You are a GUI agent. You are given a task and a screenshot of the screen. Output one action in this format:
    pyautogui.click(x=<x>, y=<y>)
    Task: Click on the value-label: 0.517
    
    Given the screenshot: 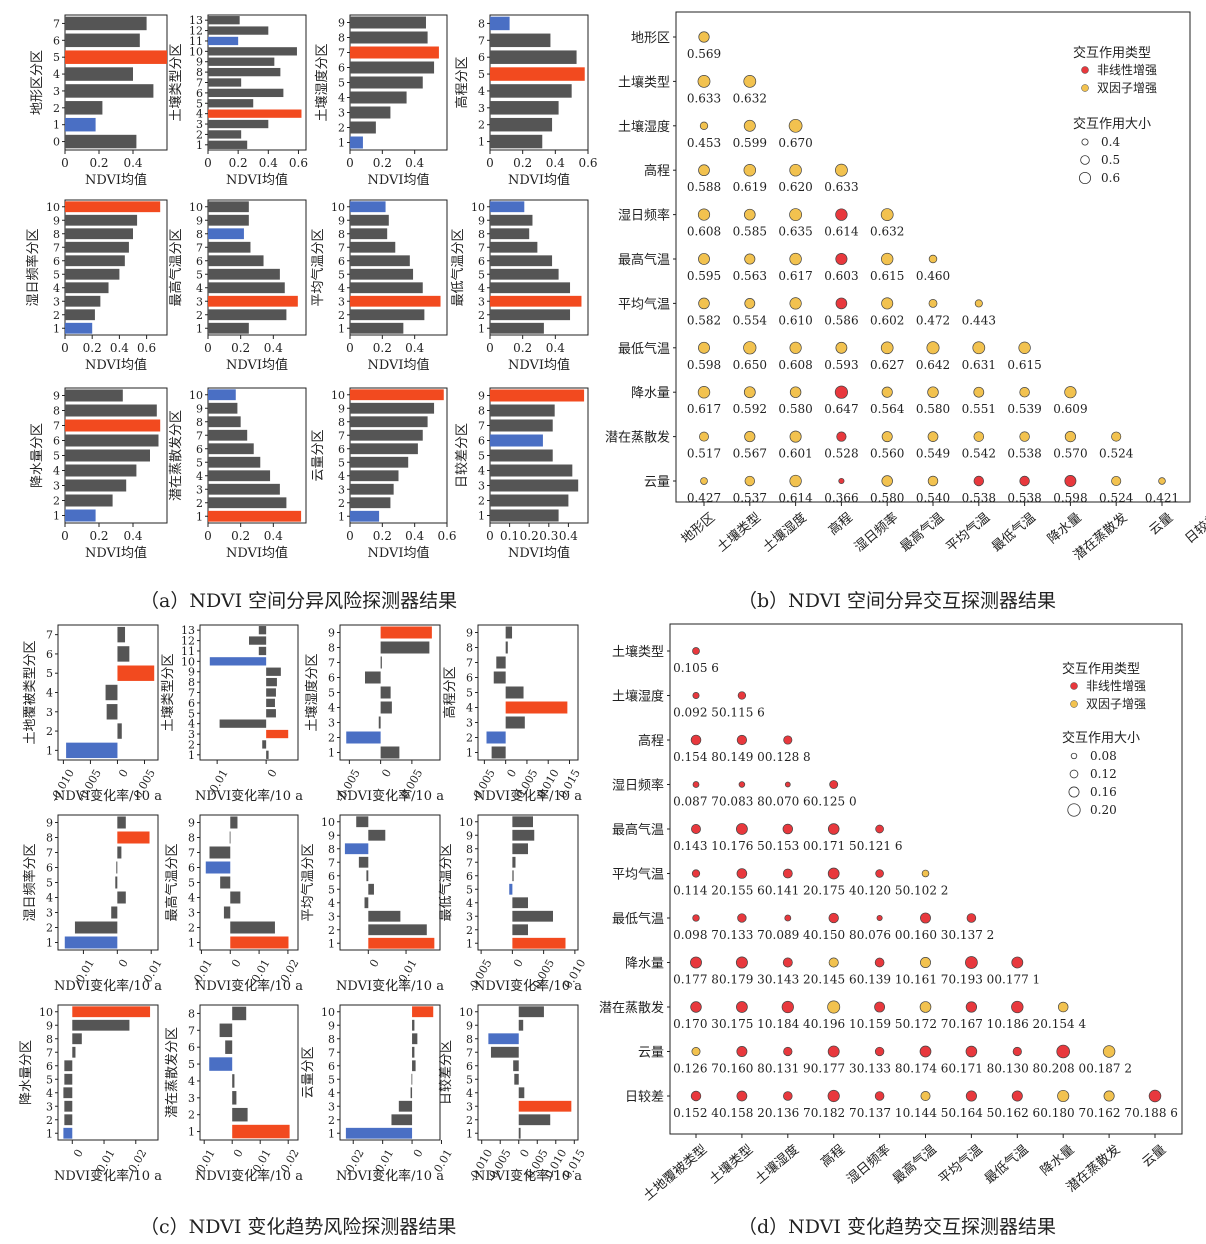 What is the action you would take?
    pyautogui.click(x=704, y=454)
    